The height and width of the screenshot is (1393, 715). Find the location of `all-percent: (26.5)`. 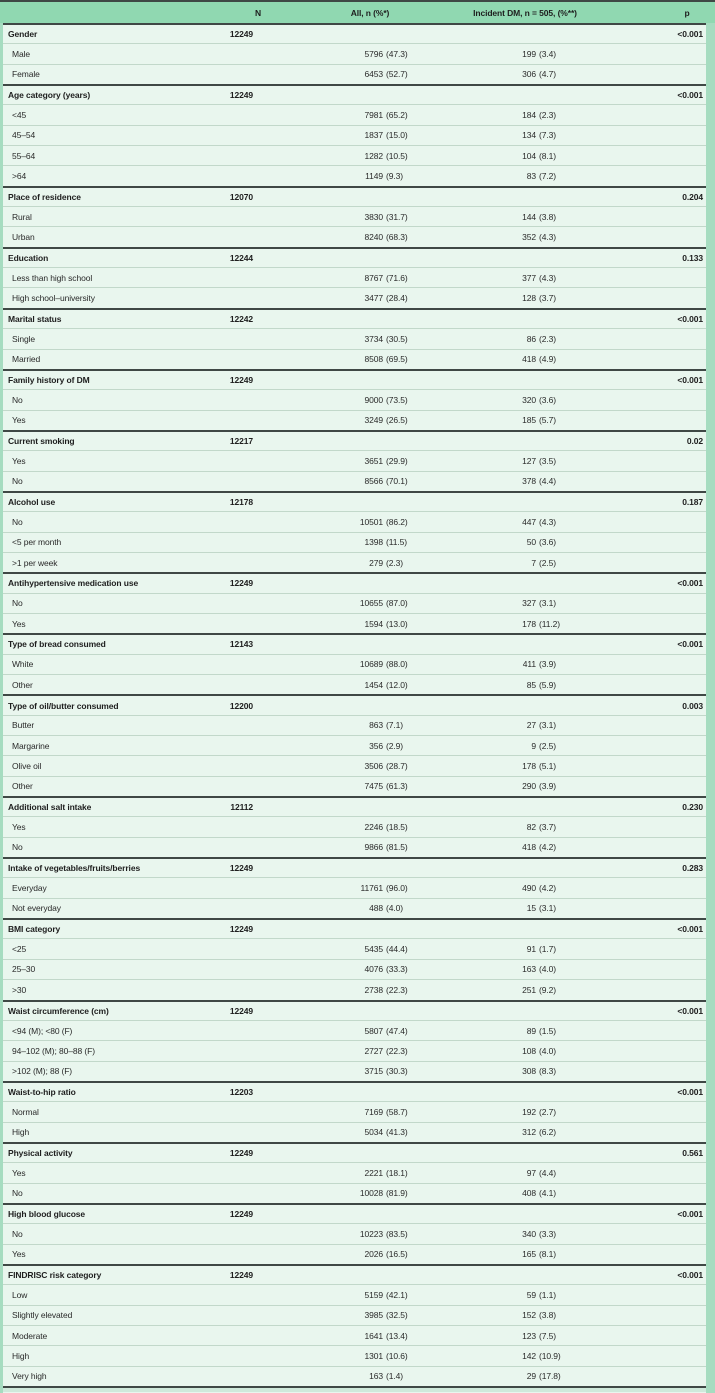

all-percent: (26.5) is located at coordinates (397, 420).